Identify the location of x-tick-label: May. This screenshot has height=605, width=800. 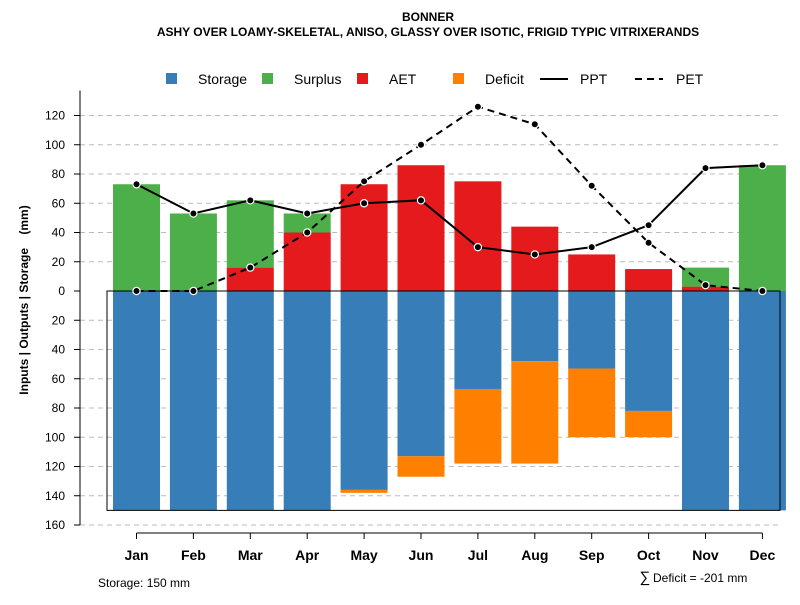
(363, 555).